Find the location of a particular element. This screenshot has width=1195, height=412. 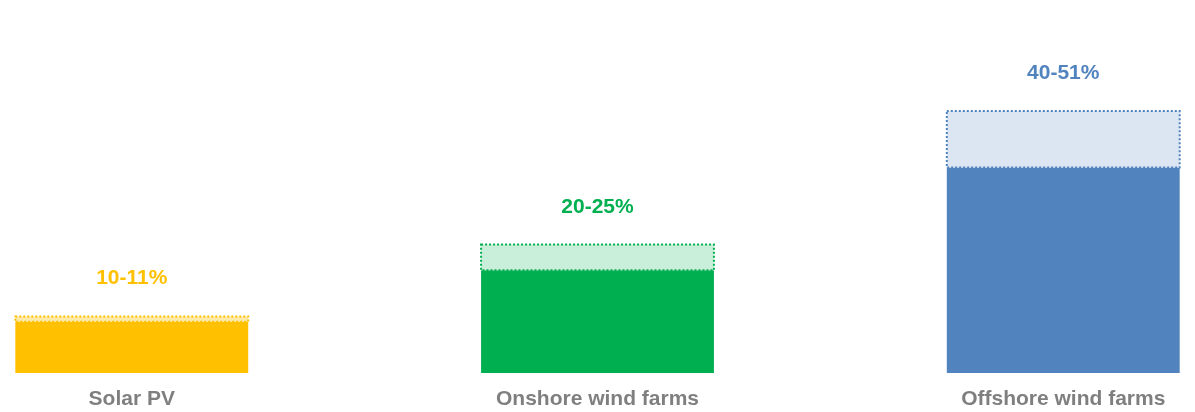

annotation: 10-11% is located at coordinates (132, 277).